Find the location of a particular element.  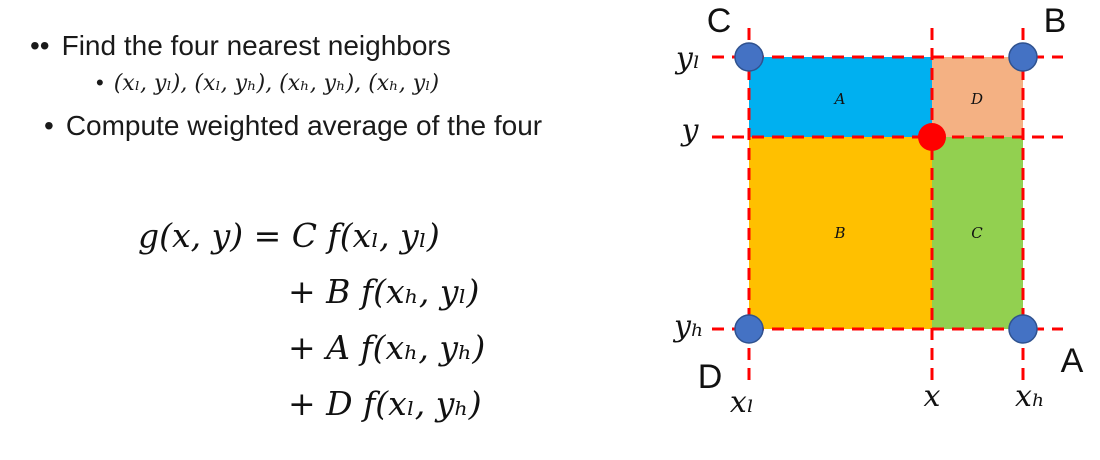

corner-label-bottom-left: D is located at coordinates (710, 377).